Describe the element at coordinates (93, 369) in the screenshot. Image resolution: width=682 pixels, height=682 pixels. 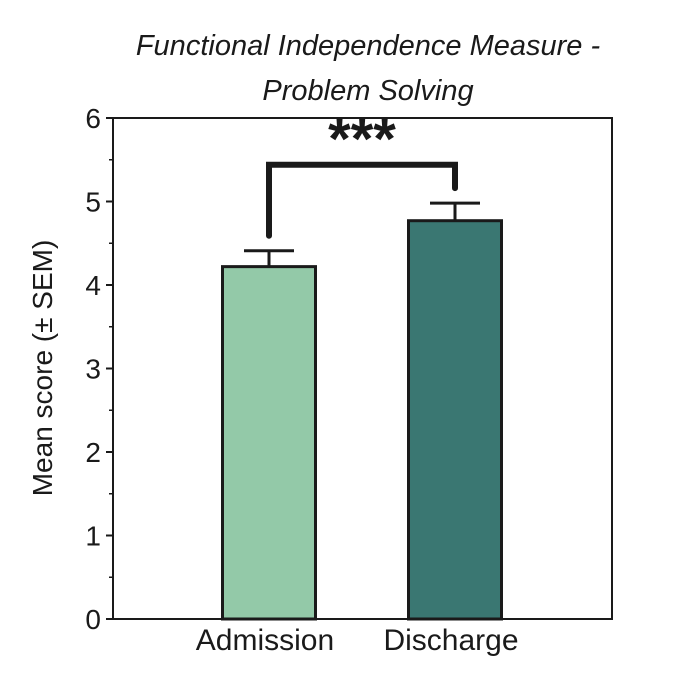
I see `y-tick-label: 3` at that location.